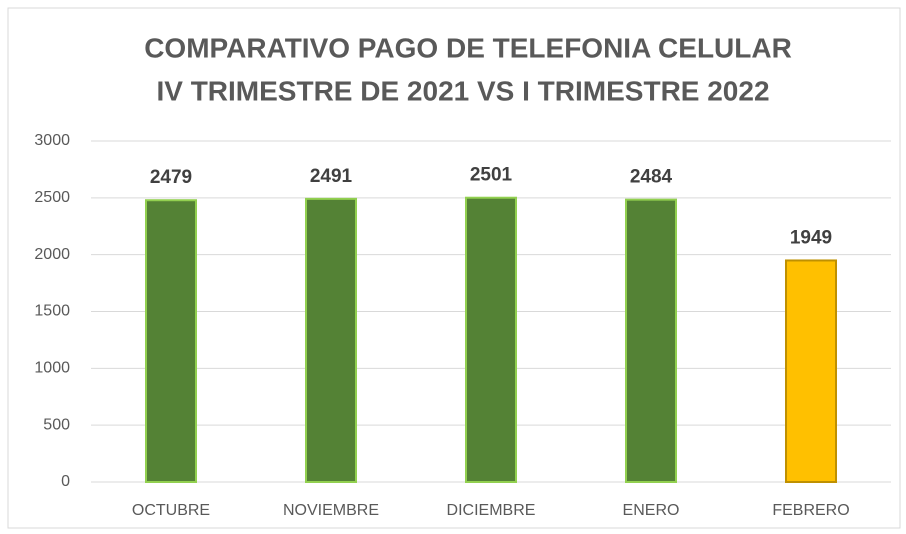  Describe the element at coordinates (52, 311) in the screenshot. I see `y-tick-label: 1500` at that location.